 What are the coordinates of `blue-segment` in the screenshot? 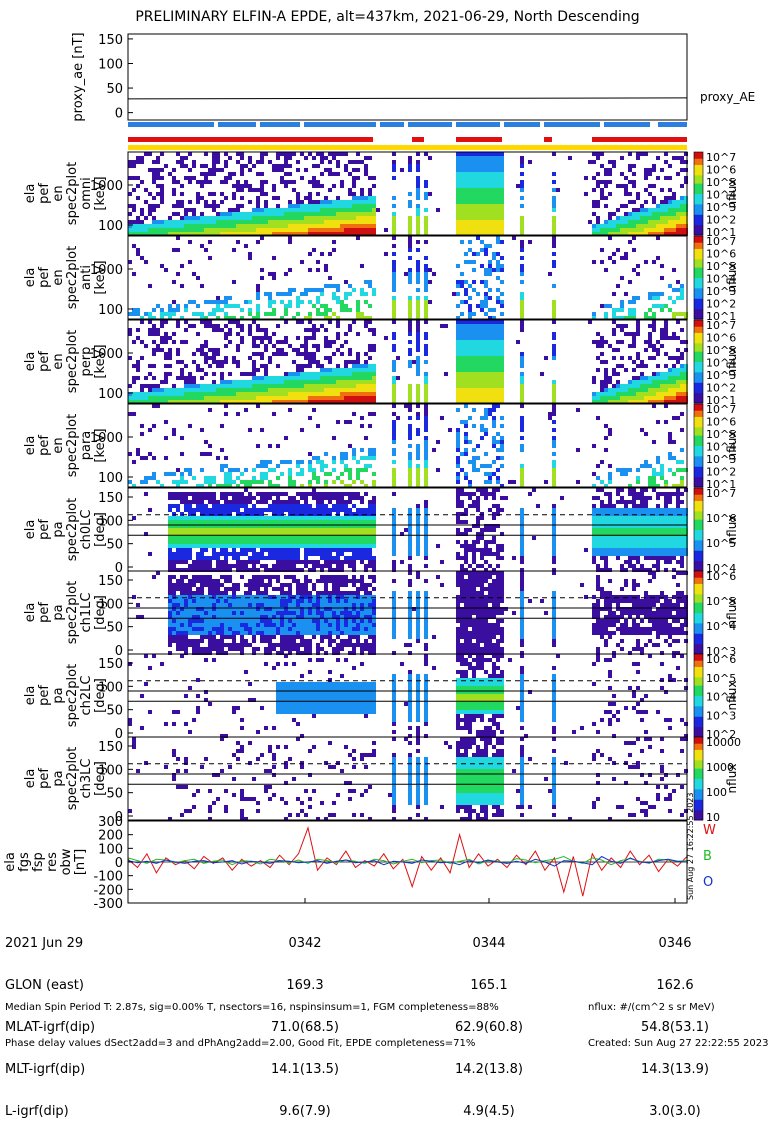 It's located at (572, 124).